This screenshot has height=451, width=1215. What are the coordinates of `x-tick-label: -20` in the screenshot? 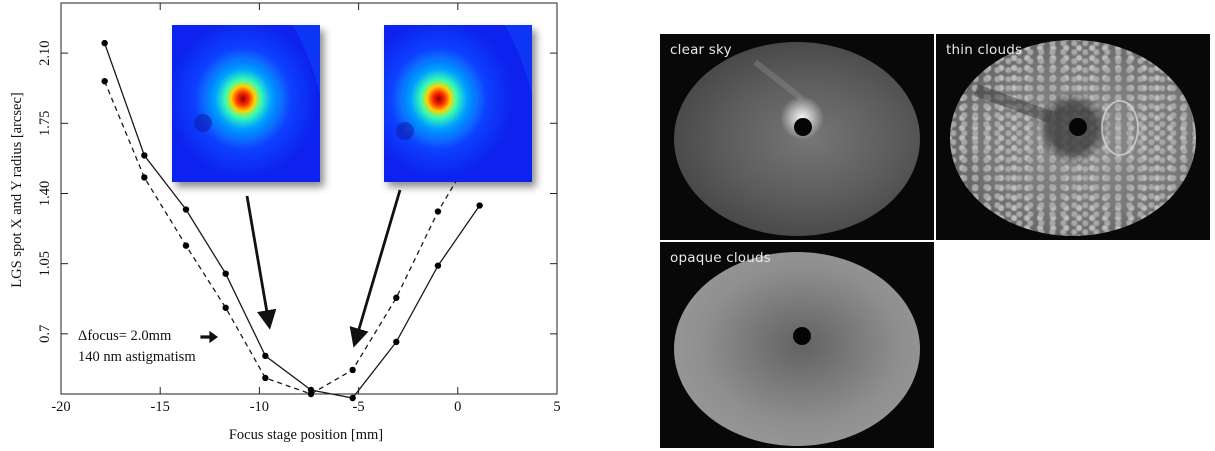 It's located at (60, 407).